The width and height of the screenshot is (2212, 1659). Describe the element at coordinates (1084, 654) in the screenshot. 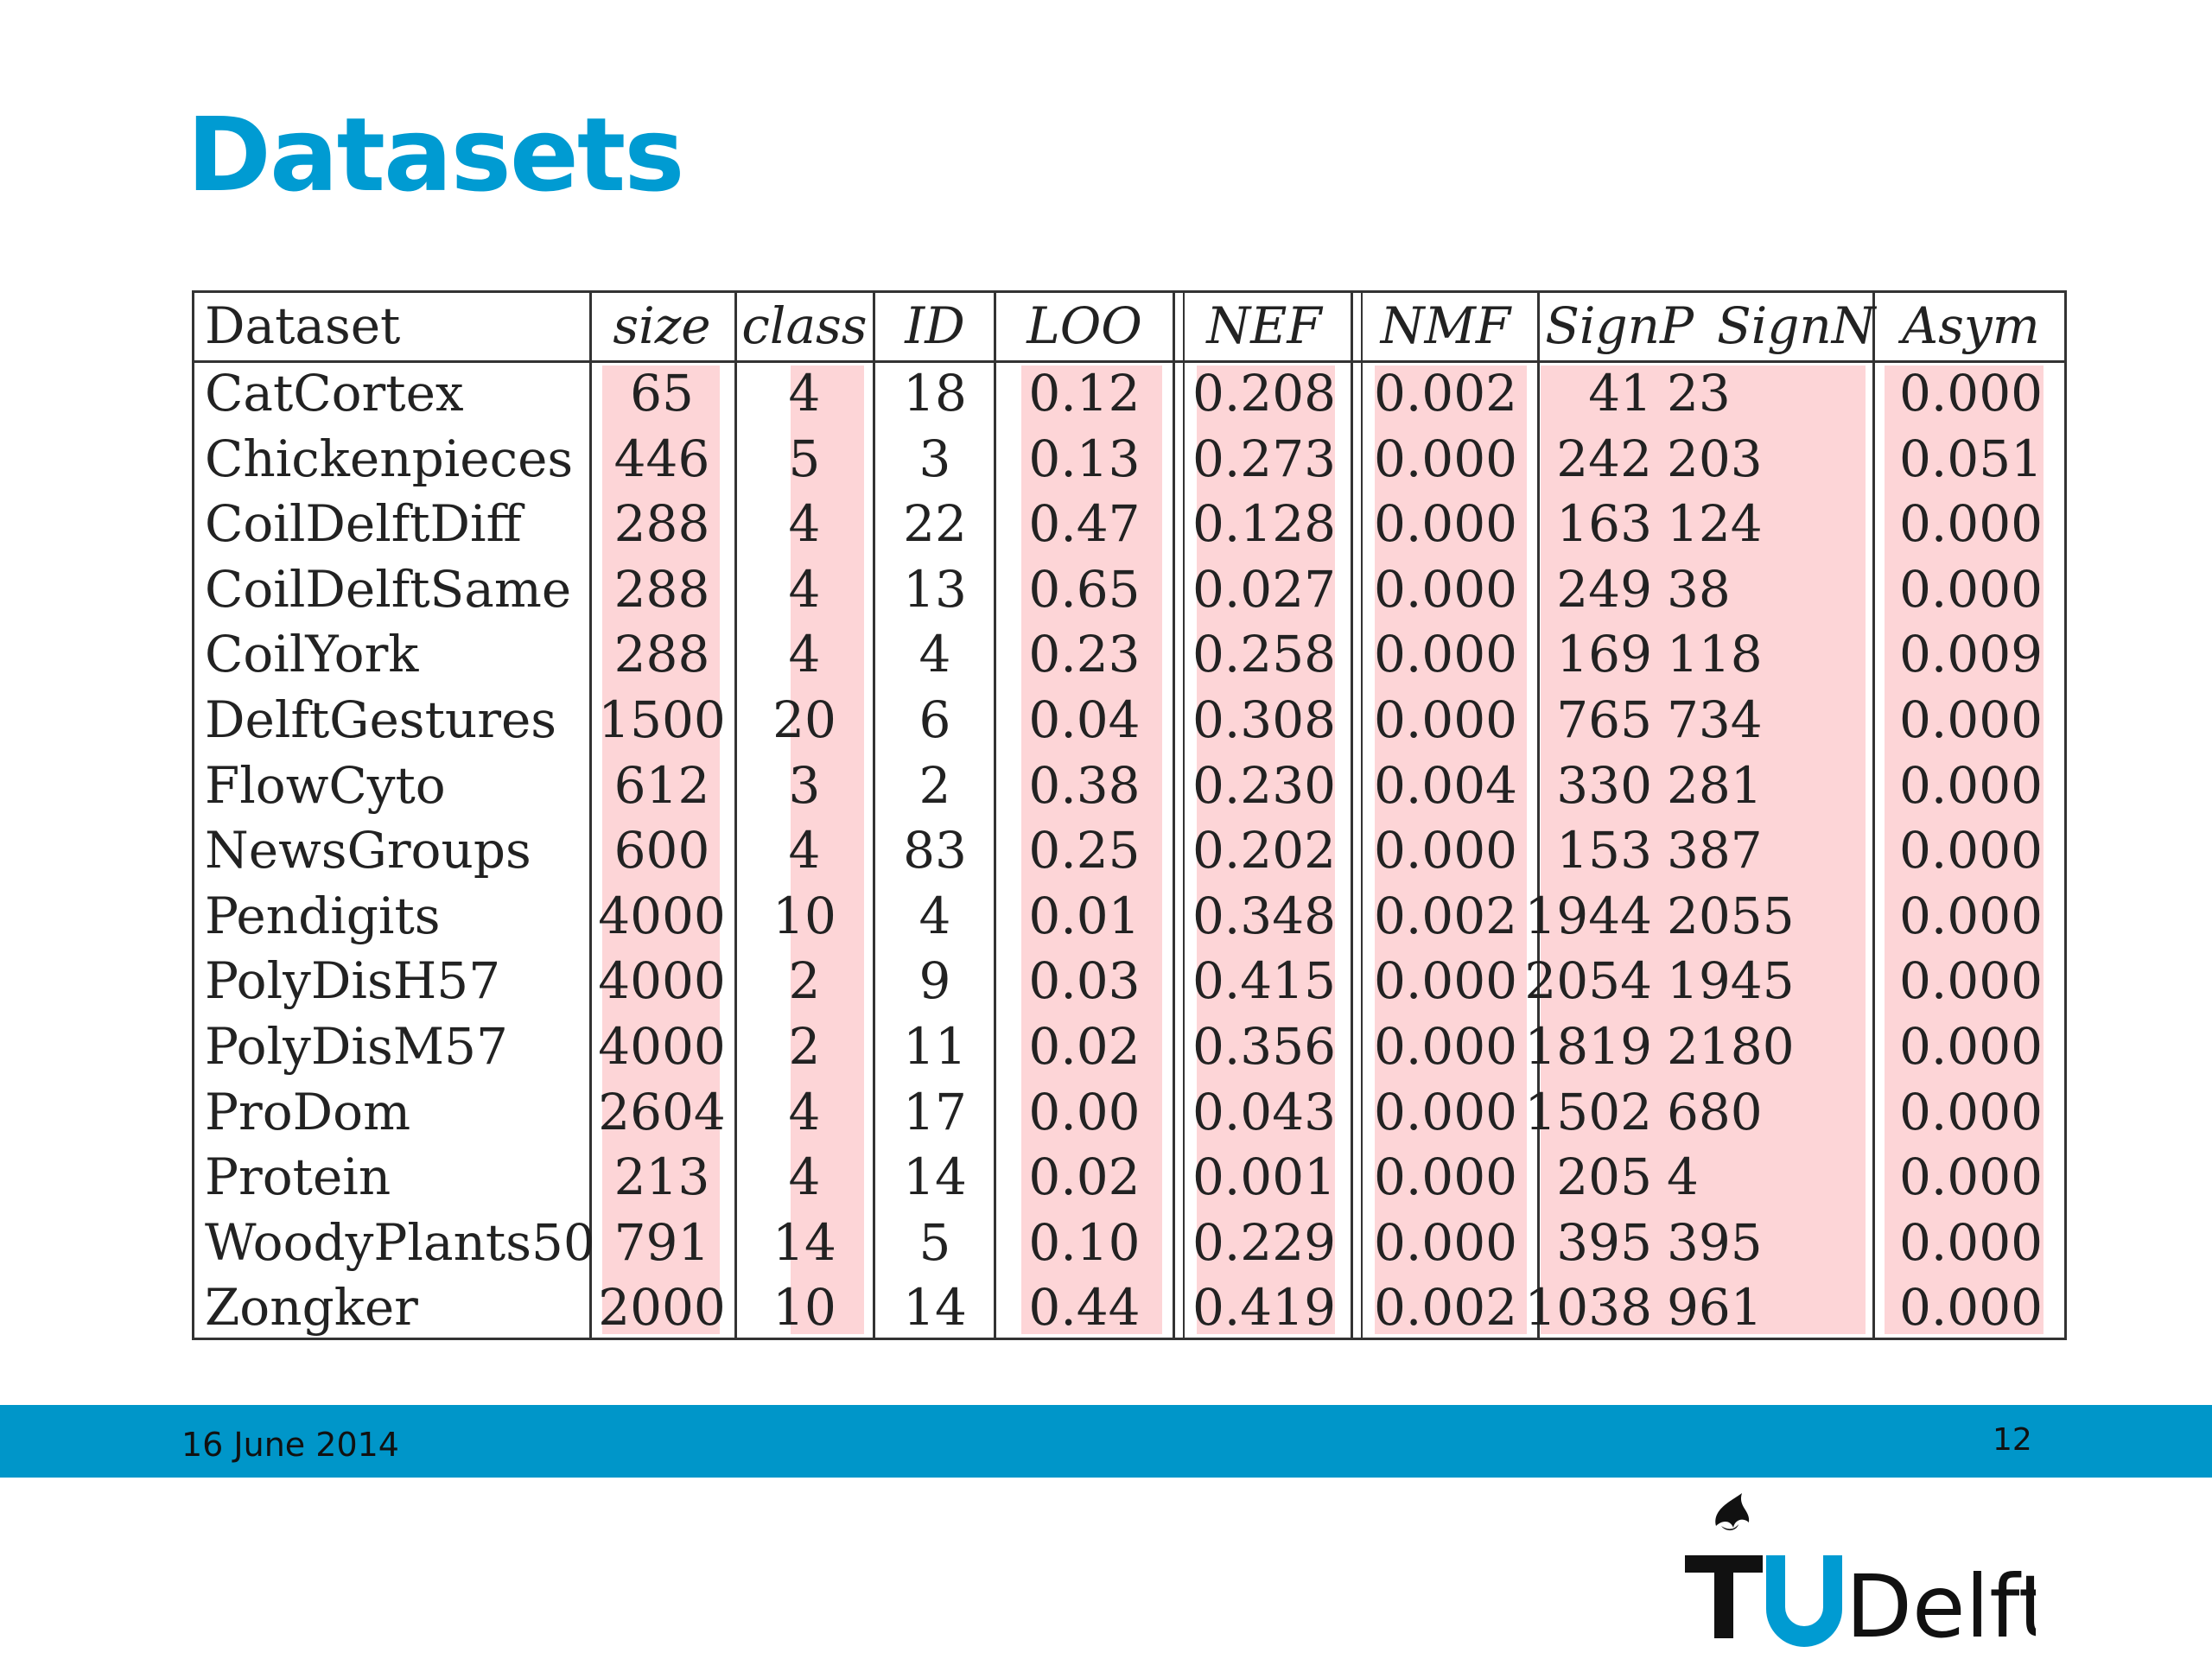

I see `table-cell: 0.23` at that location.